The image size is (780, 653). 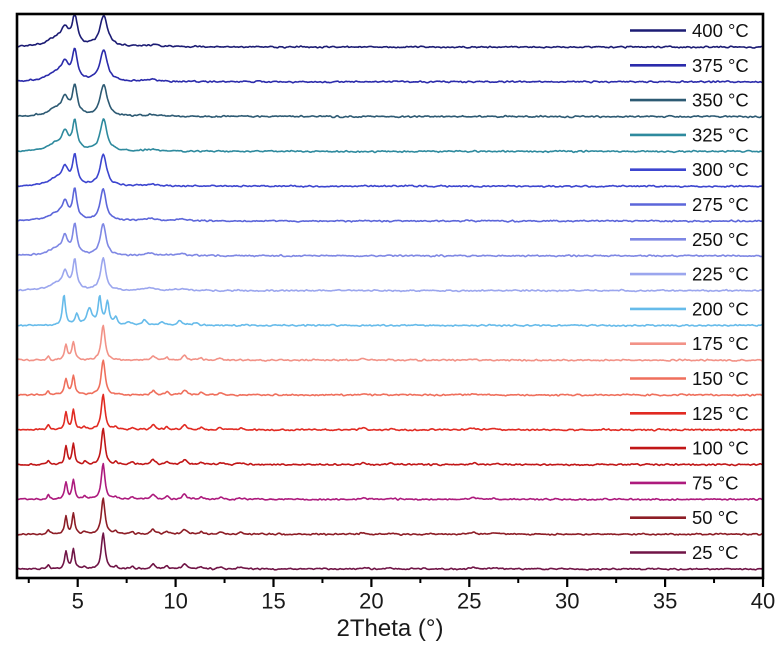 What do you see at coordinates (567, 601) in the screenshot?
I see `x-tick-label: 30` at bounding box center [567, 601].